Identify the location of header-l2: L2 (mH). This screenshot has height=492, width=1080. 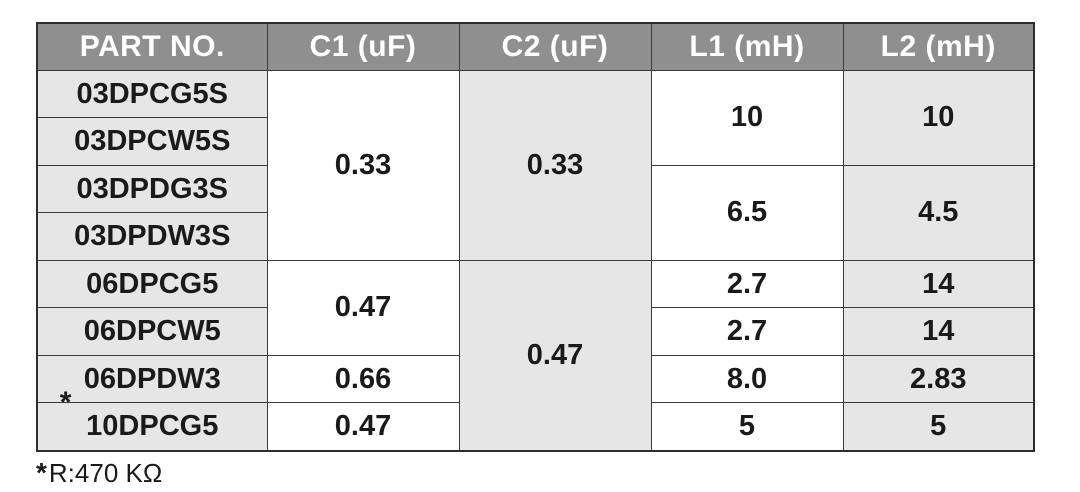
(938, 46).